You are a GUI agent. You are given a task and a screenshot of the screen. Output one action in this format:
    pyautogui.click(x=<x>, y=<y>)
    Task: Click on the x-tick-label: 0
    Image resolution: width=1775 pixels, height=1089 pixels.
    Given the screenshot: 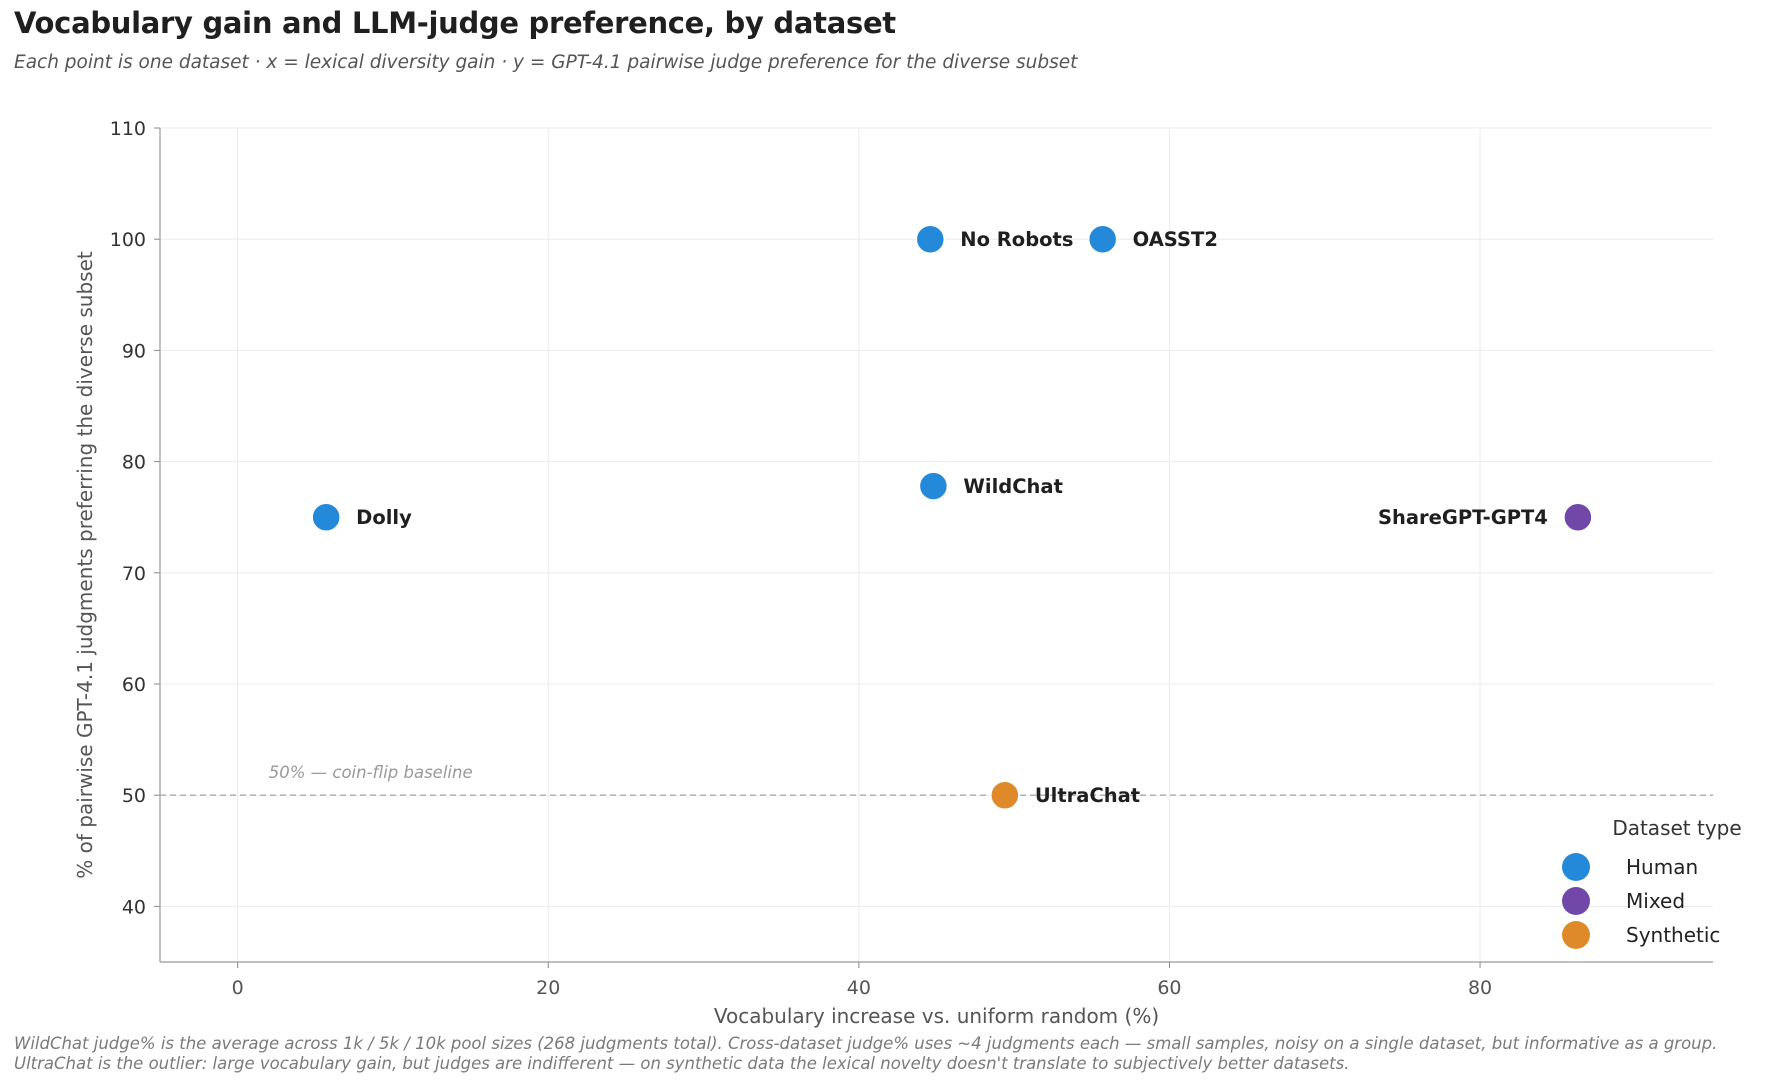 What is the action you would take?
    pyautogui.click(x=238, y=988)
    